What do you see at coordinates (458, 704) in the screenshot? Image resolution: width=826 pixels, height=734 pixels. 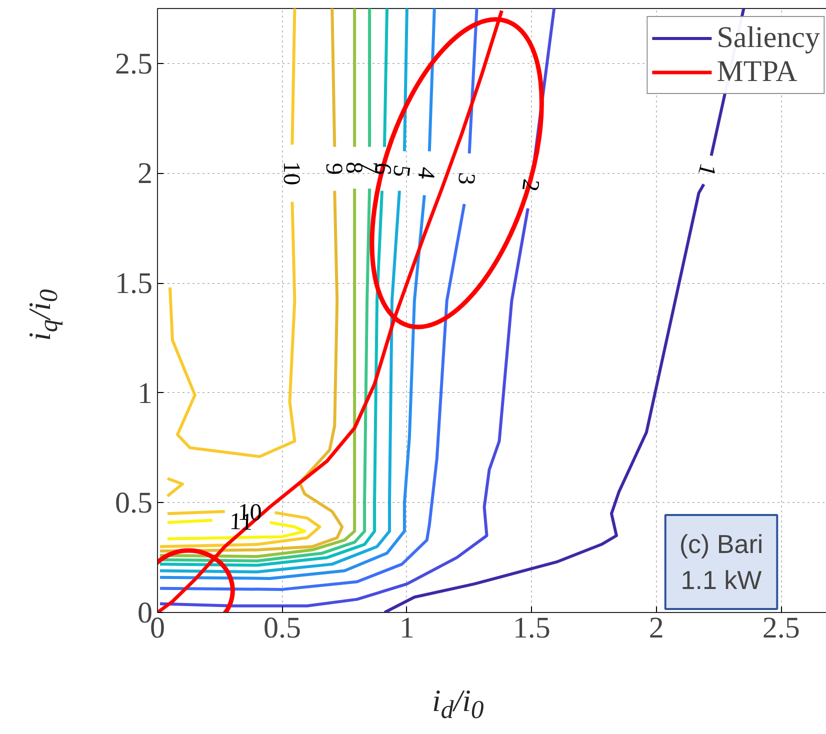 I see `x-axis-title: i$_{d}$/i$_{0}$` at bounding box center [458, 704].